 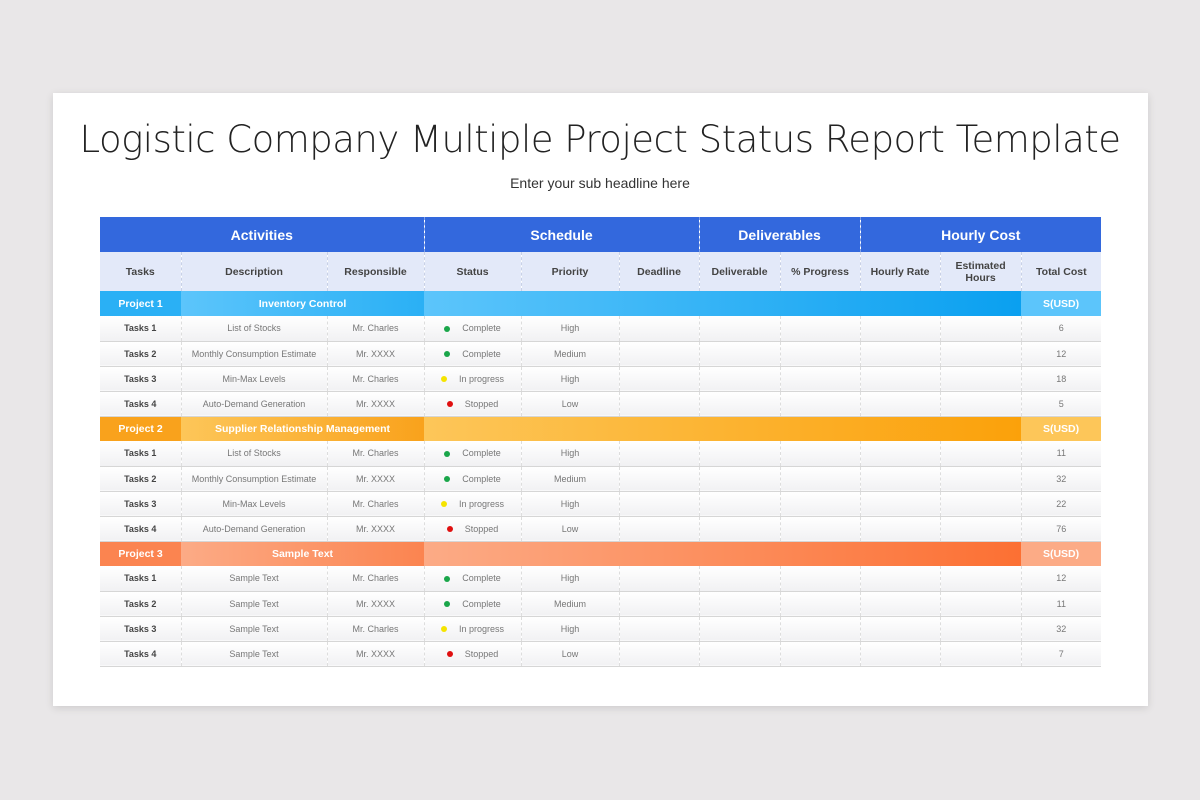 What do you see at coordinates (303, 428) in the screenshot?
I see `project-name: Supplier Relationship Management` at bounding box center [303, 428].